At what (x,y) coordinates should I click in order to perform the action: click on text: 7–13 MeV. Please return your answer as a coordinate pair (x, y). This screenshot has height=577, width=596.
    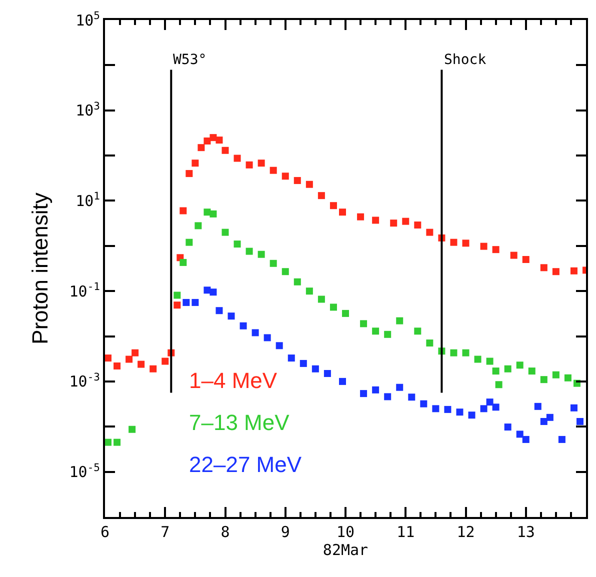
    Looking at the image, I should click on (239, 422).